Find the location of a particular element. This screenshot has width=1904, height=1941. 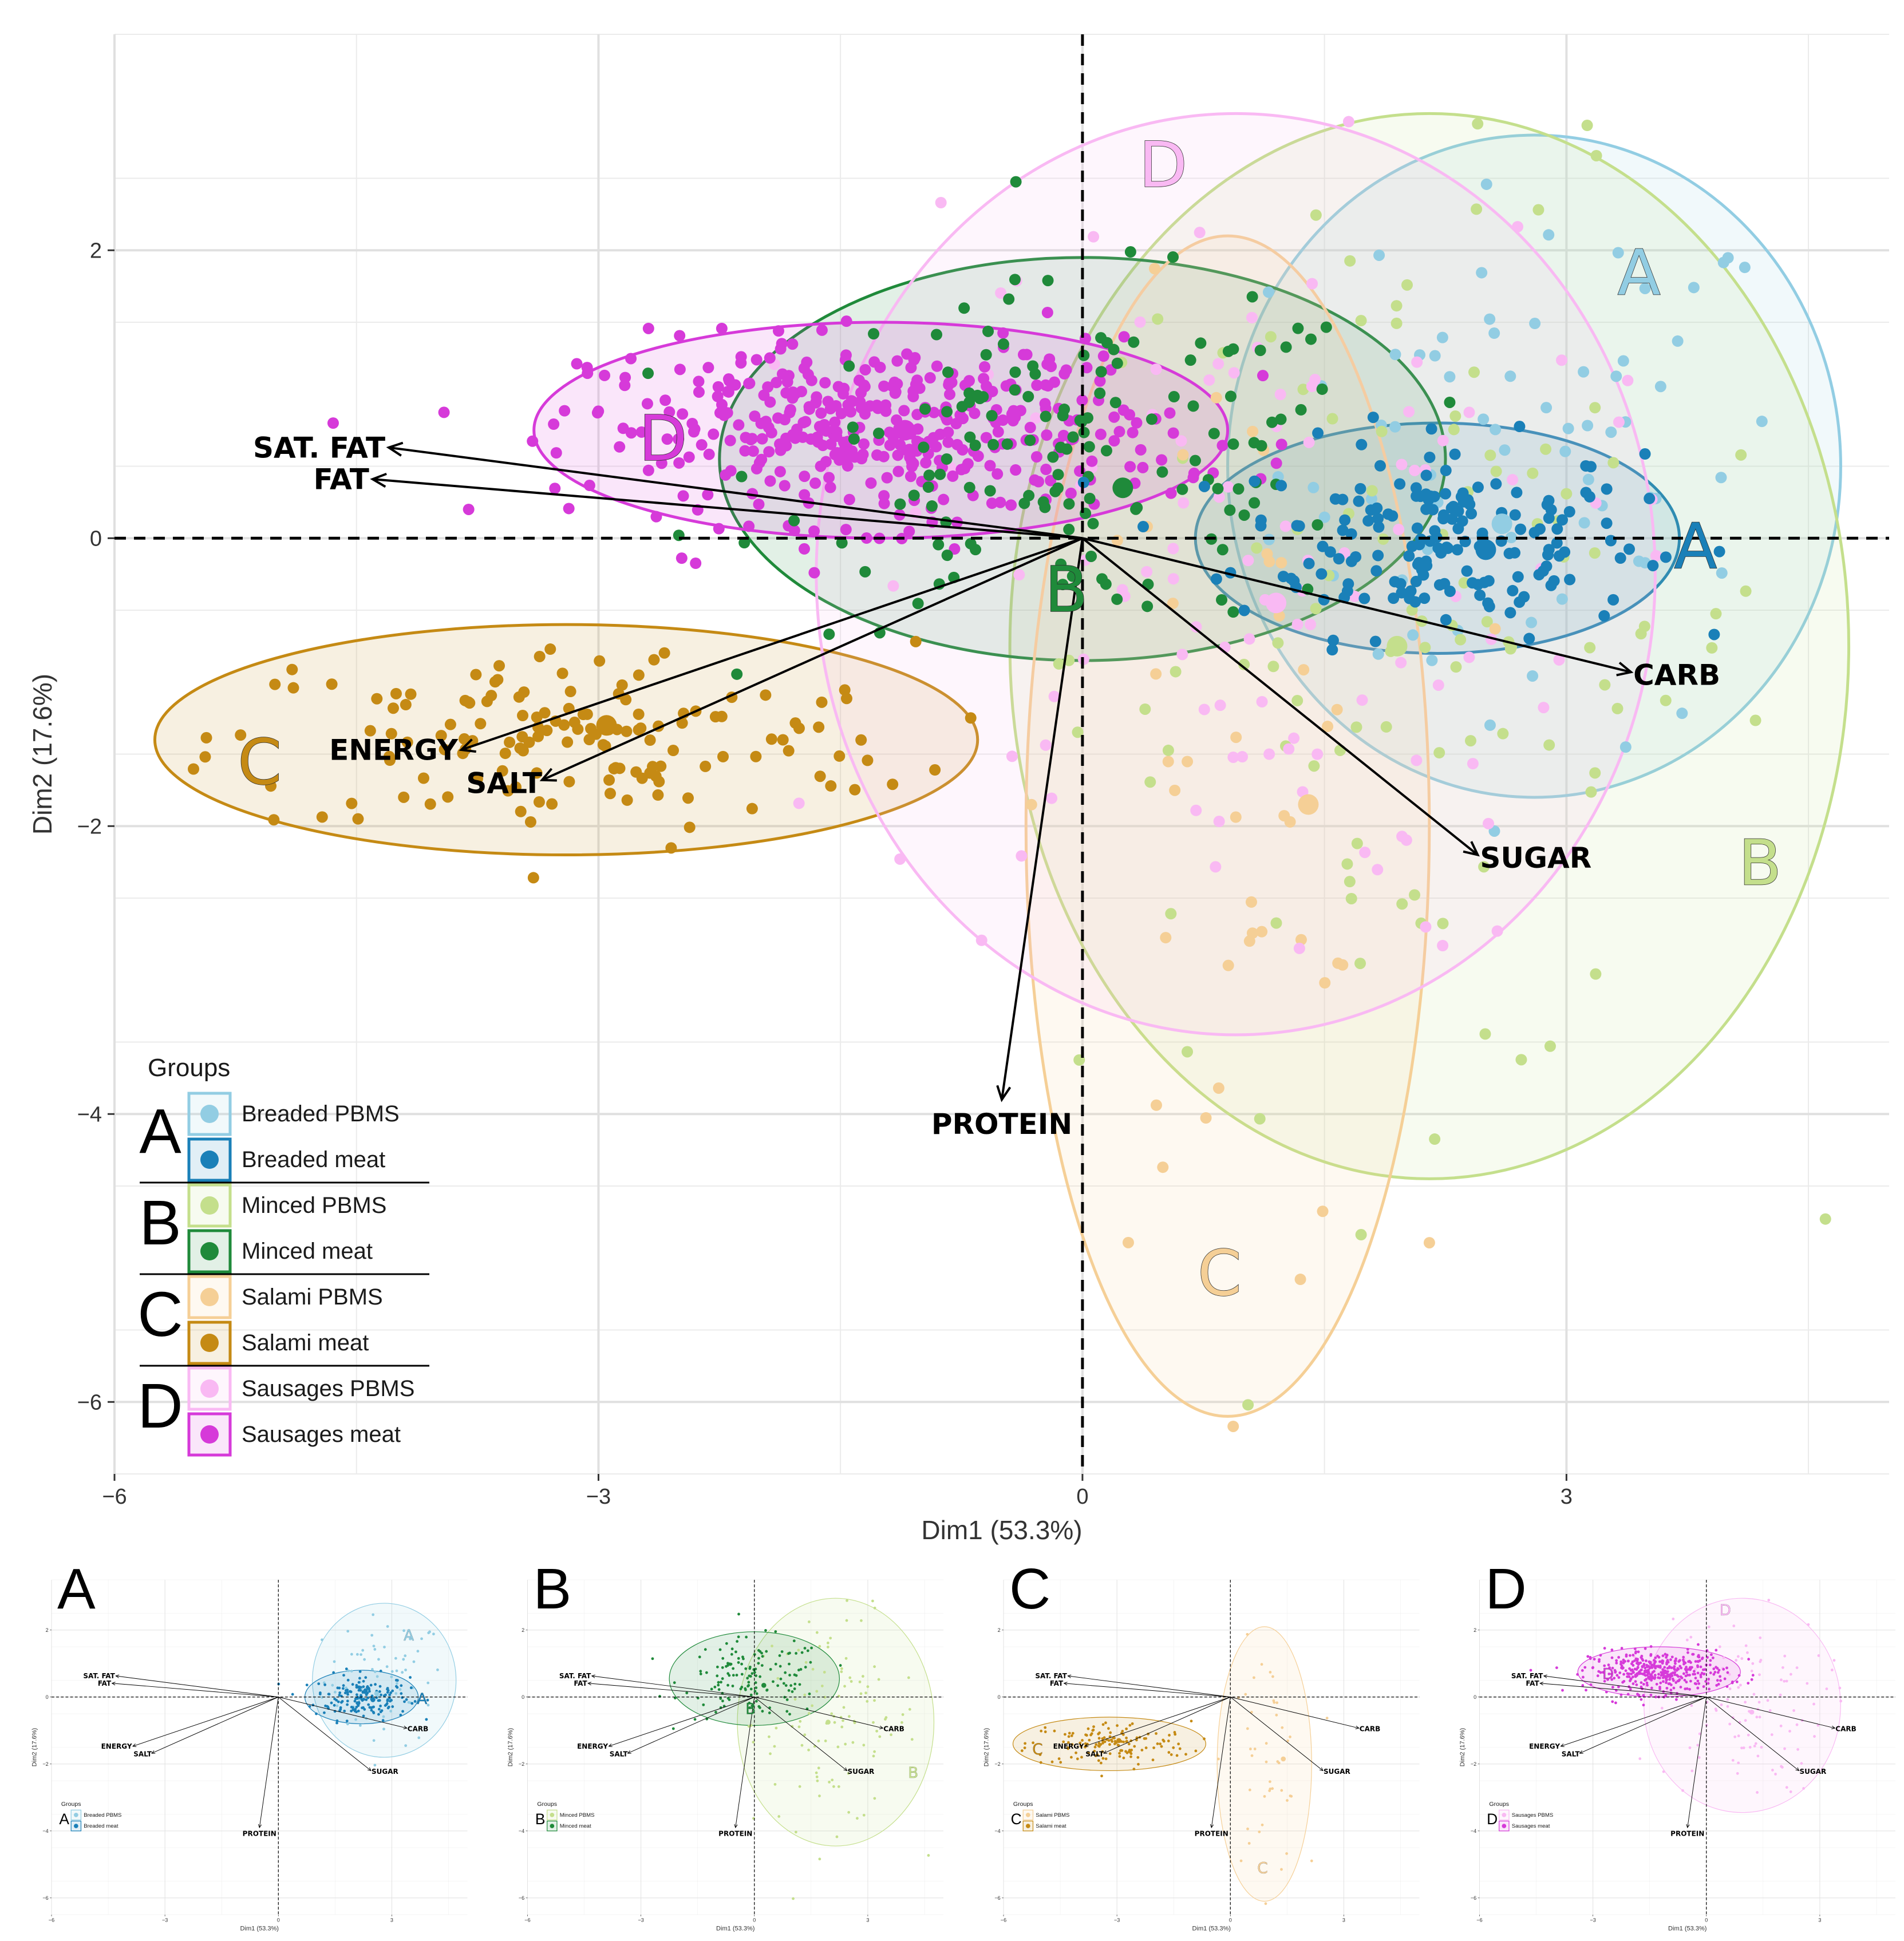

loading-arrow-fat is located at coordinates (1623, 1690).